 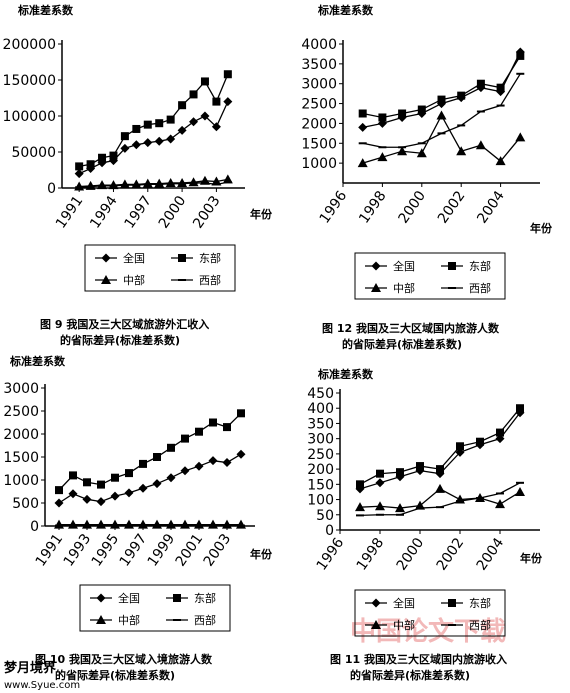 I want to click on y-tick-label: 200, so click(x=320, y=470).